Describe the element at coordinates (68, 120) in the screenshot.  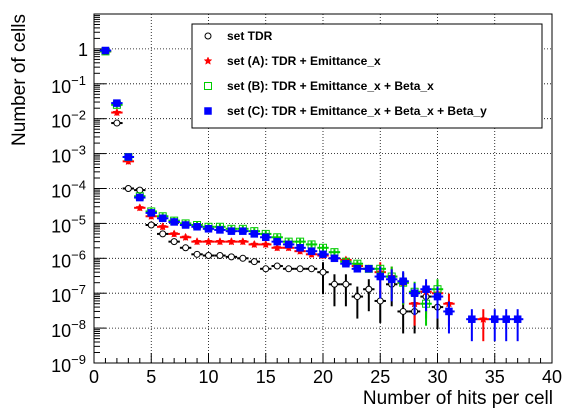
I see `y-tick-label: 10⁻²` at that location.